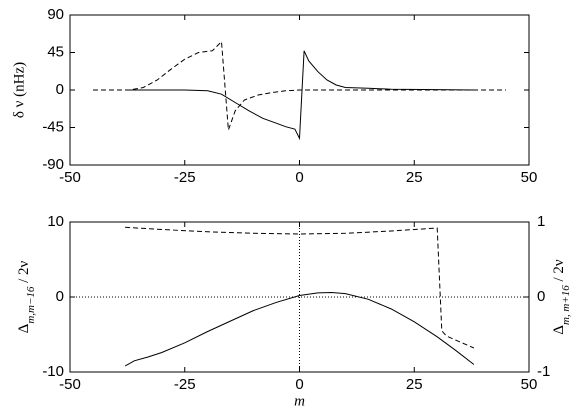 This screenshot has height=417, width=581. I want to click on y-tick-label: 90, so click(55, 14).